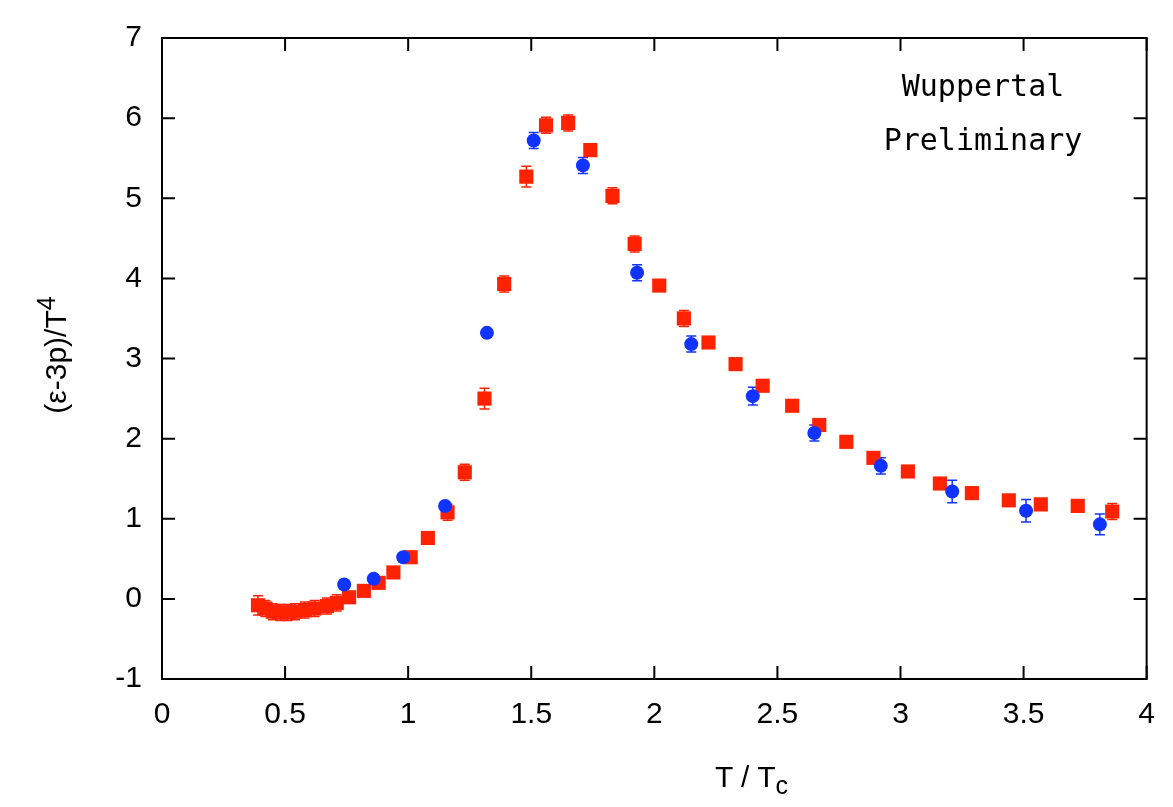 Image resolution: width=1173 pixels, height=807 pixels. I want to click on y-tick-label: 3, so click(133, 356).